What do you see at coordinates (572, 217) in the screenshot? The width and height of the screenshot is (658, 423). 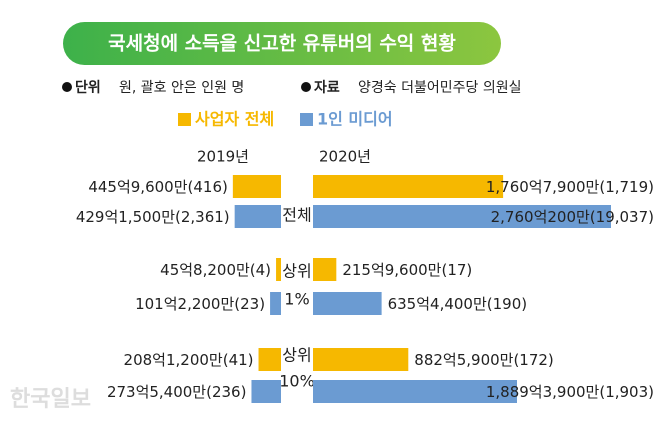 I see `value-label: 2,760억200만(19,037)` at bounding box center [572, 217].